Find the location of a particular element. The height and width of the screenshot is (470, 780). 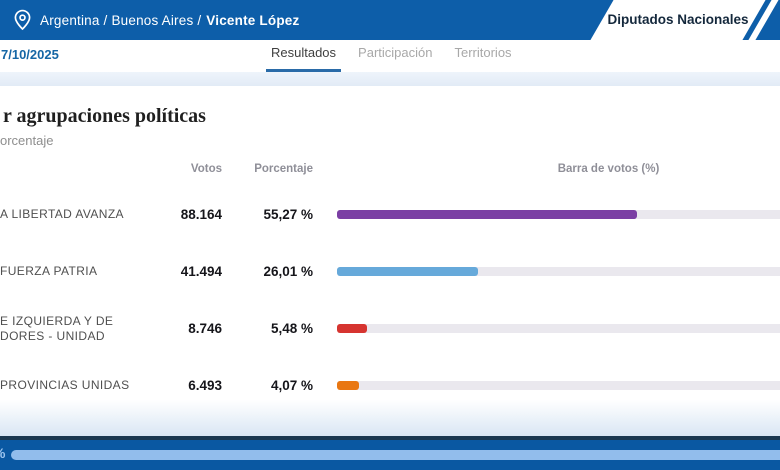

table-row: PROVINCIAS UNIDAS 6.493 4,07 % is located at coordinates (390, 385).